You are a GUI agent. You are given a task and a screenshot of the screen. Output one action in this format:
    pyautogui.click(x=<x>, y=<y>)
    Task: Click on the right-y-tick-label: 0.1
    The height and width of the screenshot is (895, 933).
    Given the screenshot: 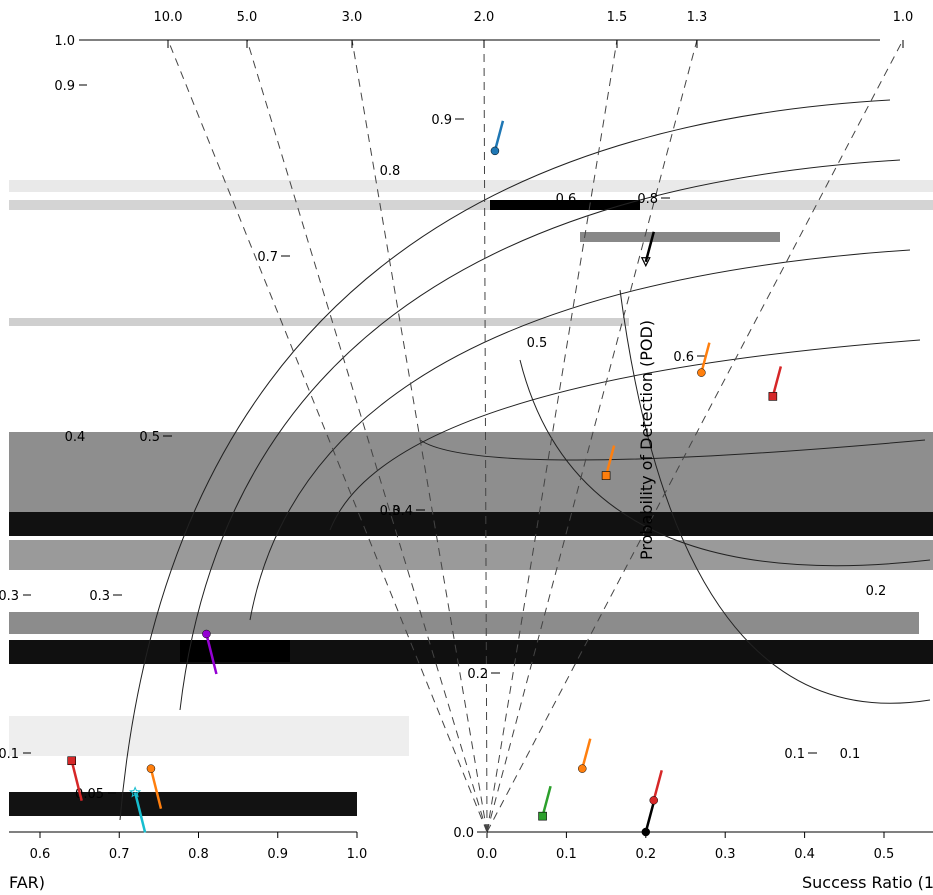 What is the action you would take?
    pyautogui.click(x=794, y=754)
    